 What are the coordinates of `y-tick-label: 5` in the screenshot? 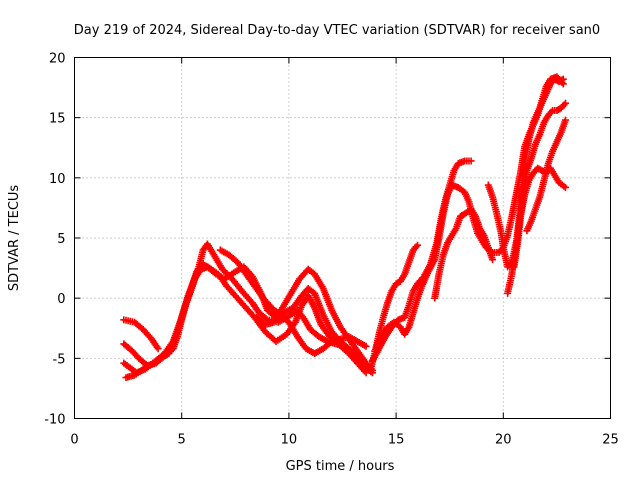 It's located at (61, 239).